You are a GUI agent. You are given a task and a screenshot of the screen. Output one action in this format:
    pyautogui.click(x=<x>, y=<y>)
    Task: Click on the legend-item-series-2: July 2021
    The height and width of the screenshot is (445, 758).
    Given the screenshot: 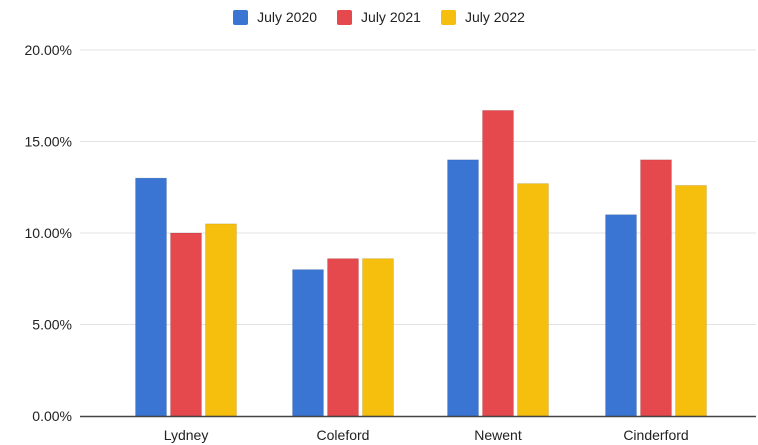 What is the action you would take?
    pyautogui.click(x=379, y=17)
    